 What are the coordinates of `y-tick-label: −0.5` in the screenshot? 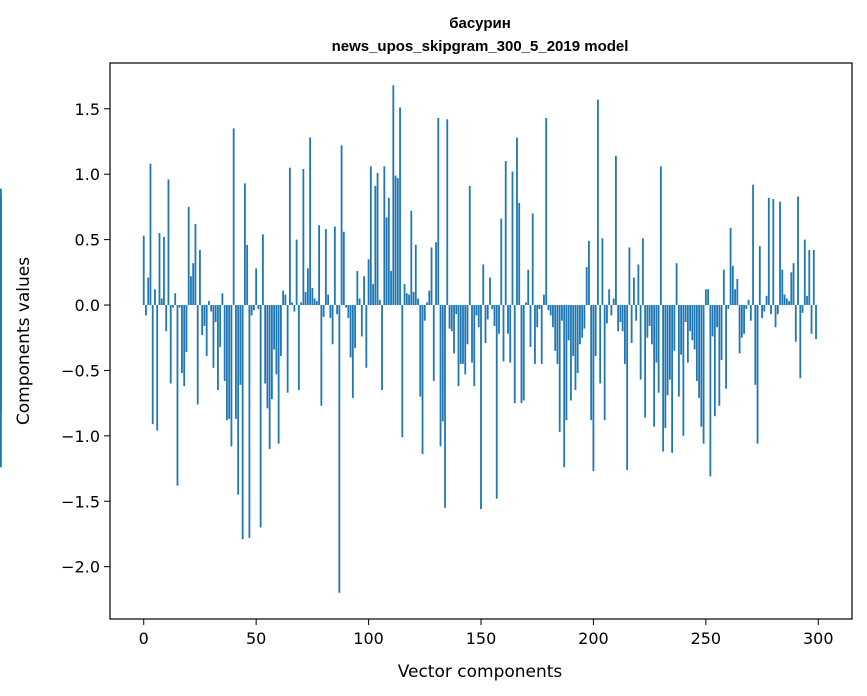 It's located at (80, 370).